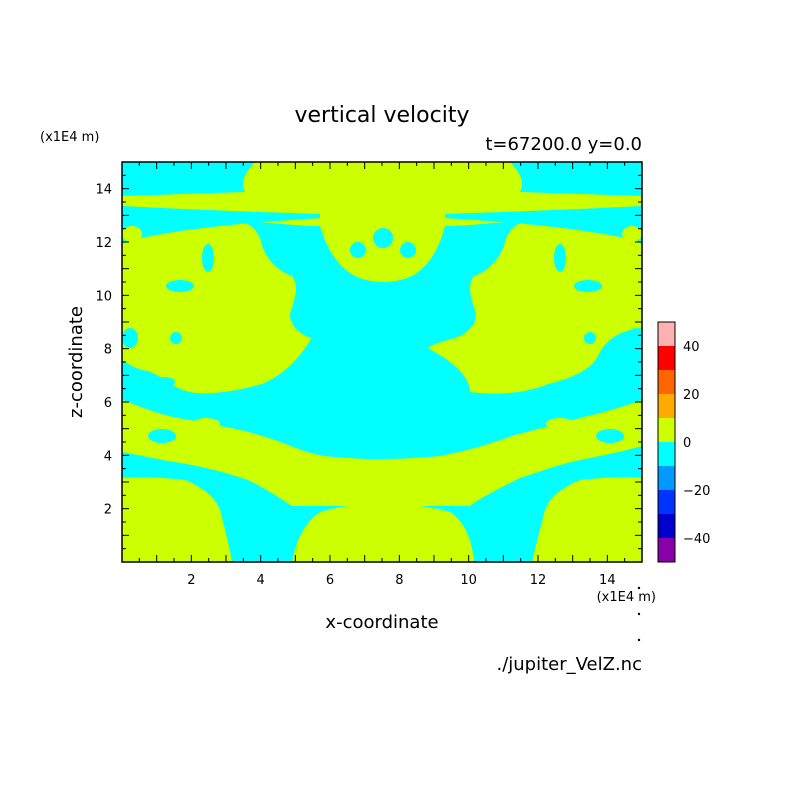  Describe the element at coordinates (687, 443) in the screenshot. I see `colorbar-label: 0` at that location.